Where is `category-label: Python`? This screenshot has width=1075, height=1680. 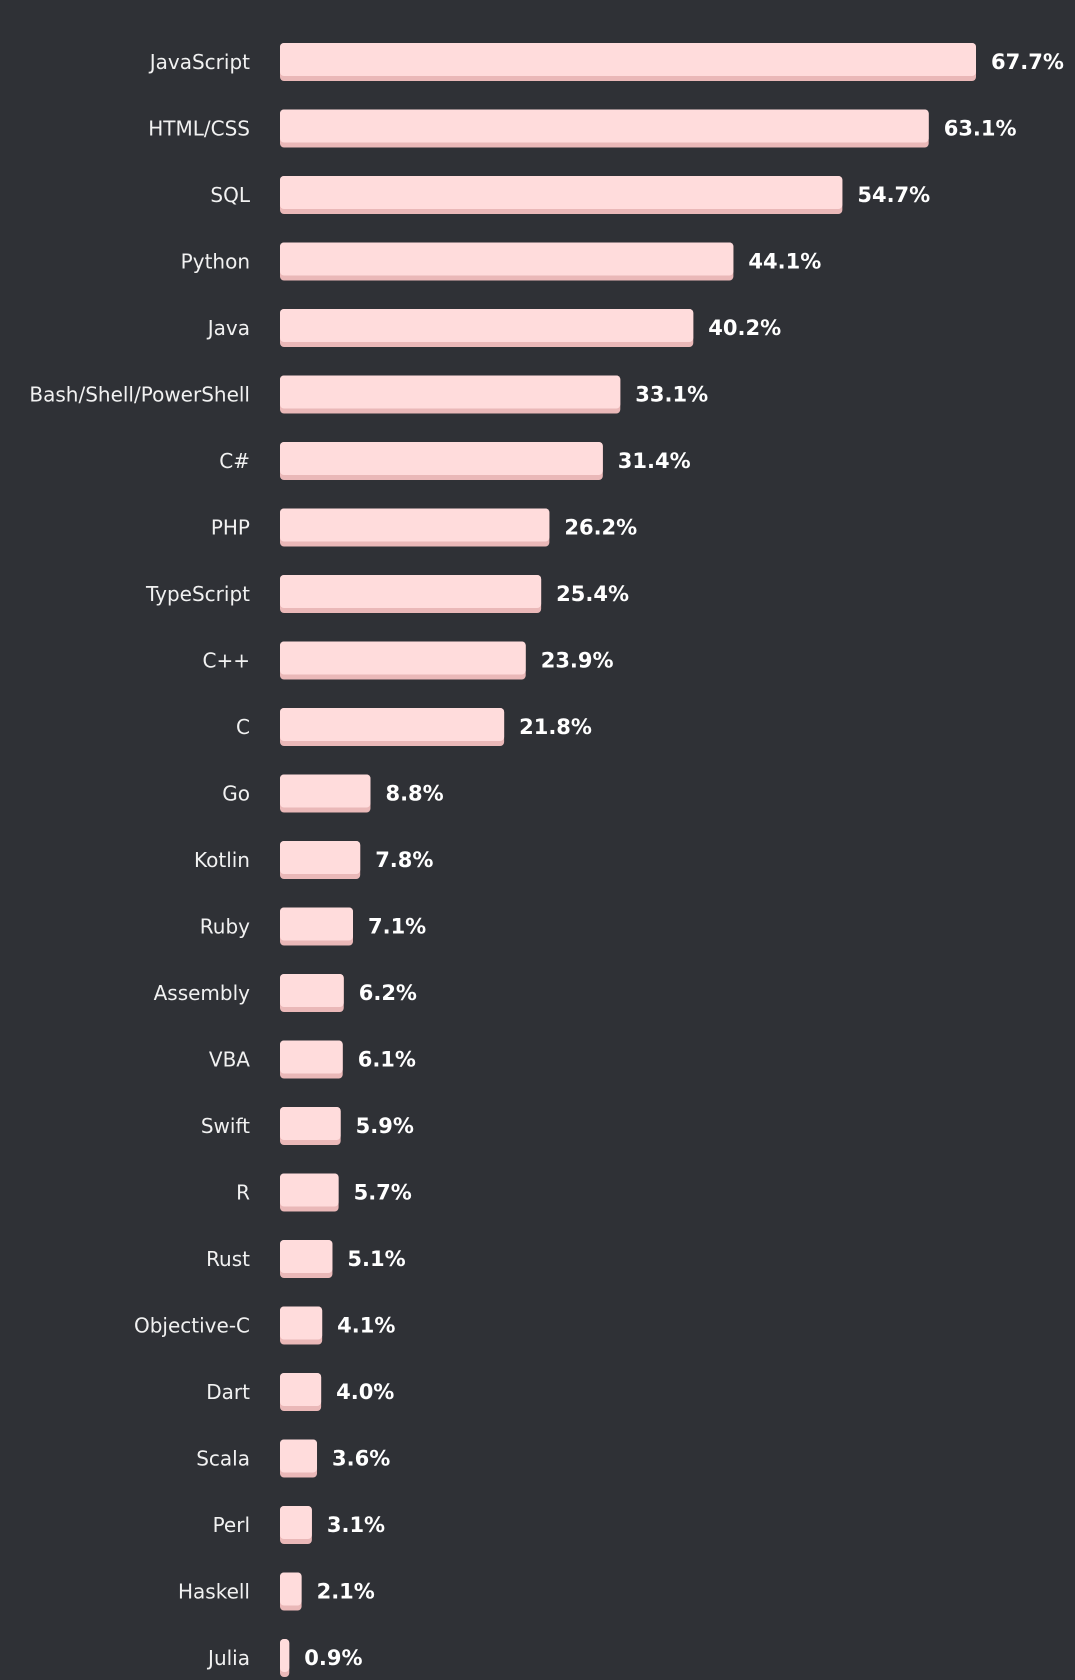 category-label: Python is located at coordinates (215, 262).